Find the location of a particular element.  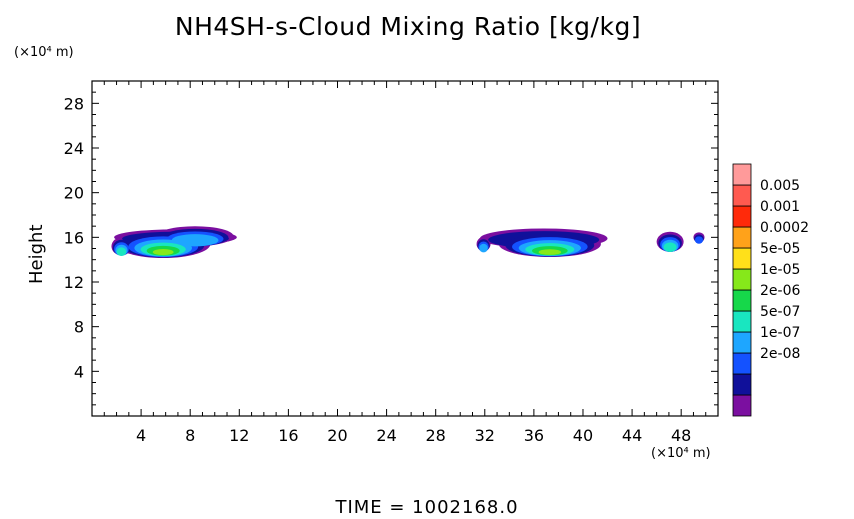

x-tick-label: 28 is located at coordinates (436, 435).